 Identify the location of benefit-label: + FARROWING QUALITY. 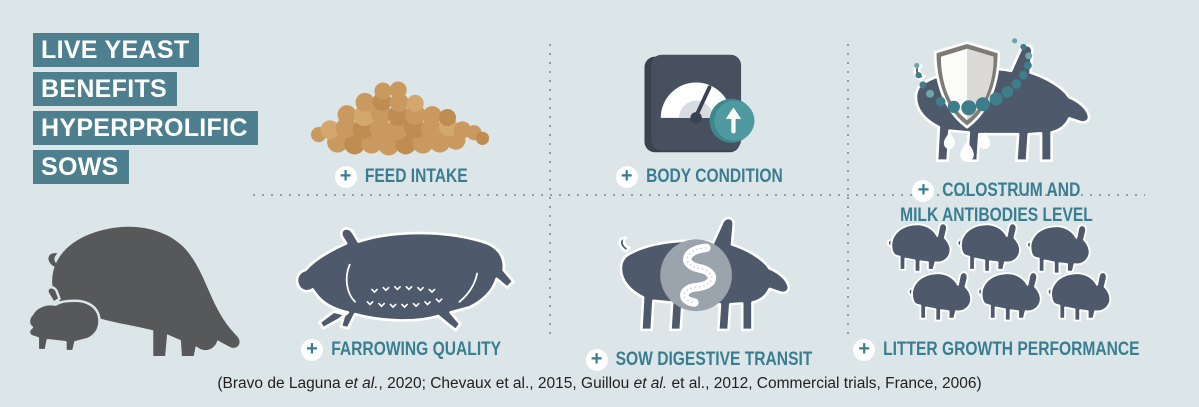
(401, 350).